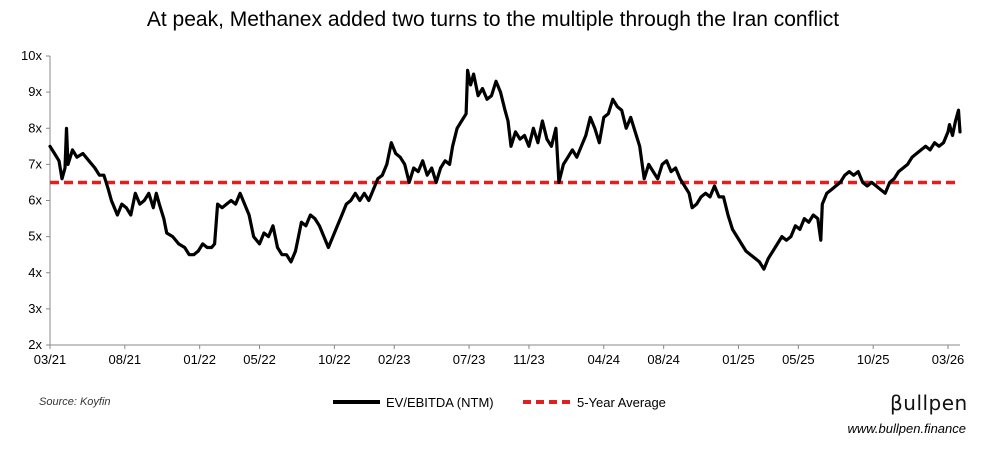 This screenshot has width=987, height=449. I want to click on y-tick-label: 7x, so click(35, 163).